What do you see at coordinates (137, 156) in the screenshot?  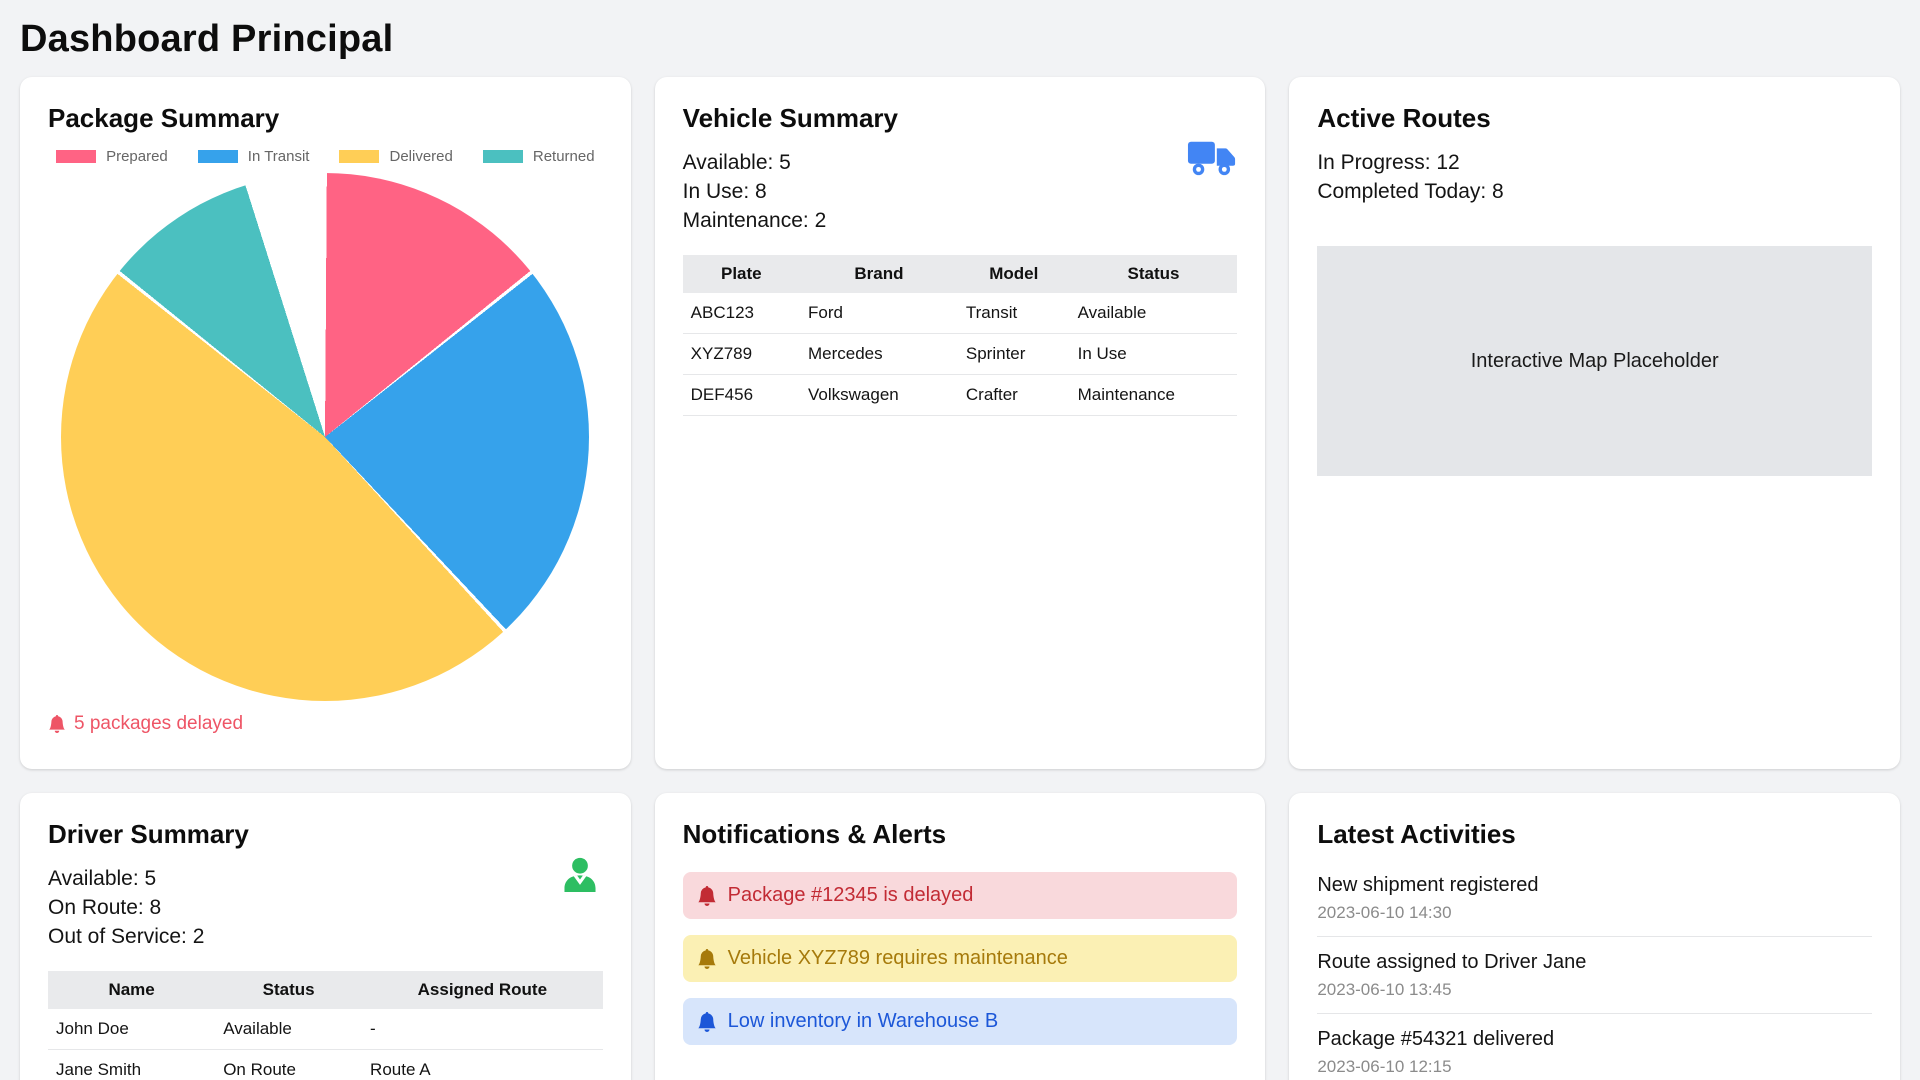 I see `legend-label: Prepared` at bounding box center [137, 156].